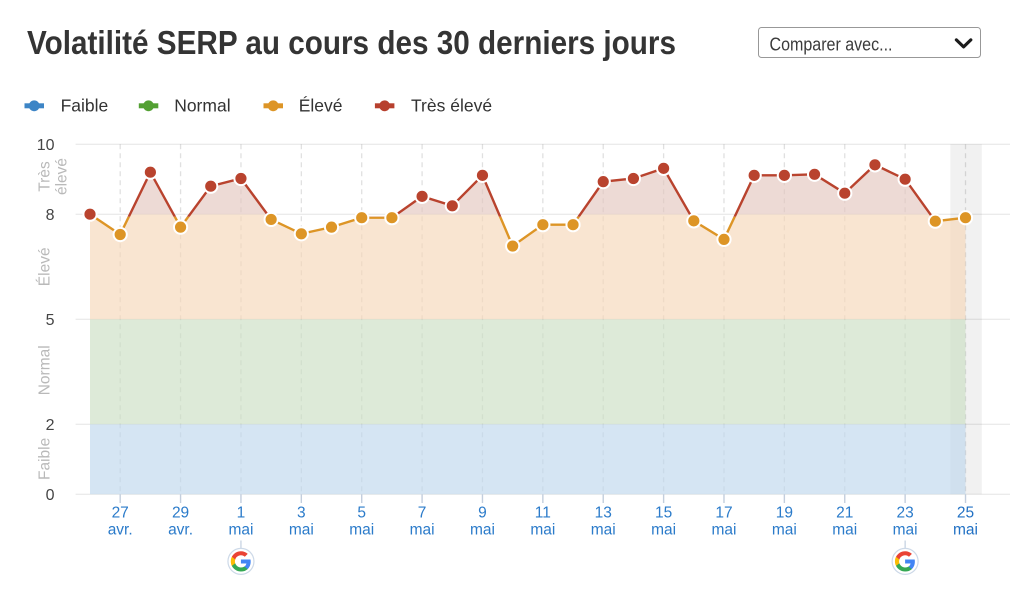 Image resolution: width=1010 pixels, height=593 pixels. What do you see at coordinates (723, 513) in the screenshot?
I see `svg-text: 17` at bounding box center [723, 513].